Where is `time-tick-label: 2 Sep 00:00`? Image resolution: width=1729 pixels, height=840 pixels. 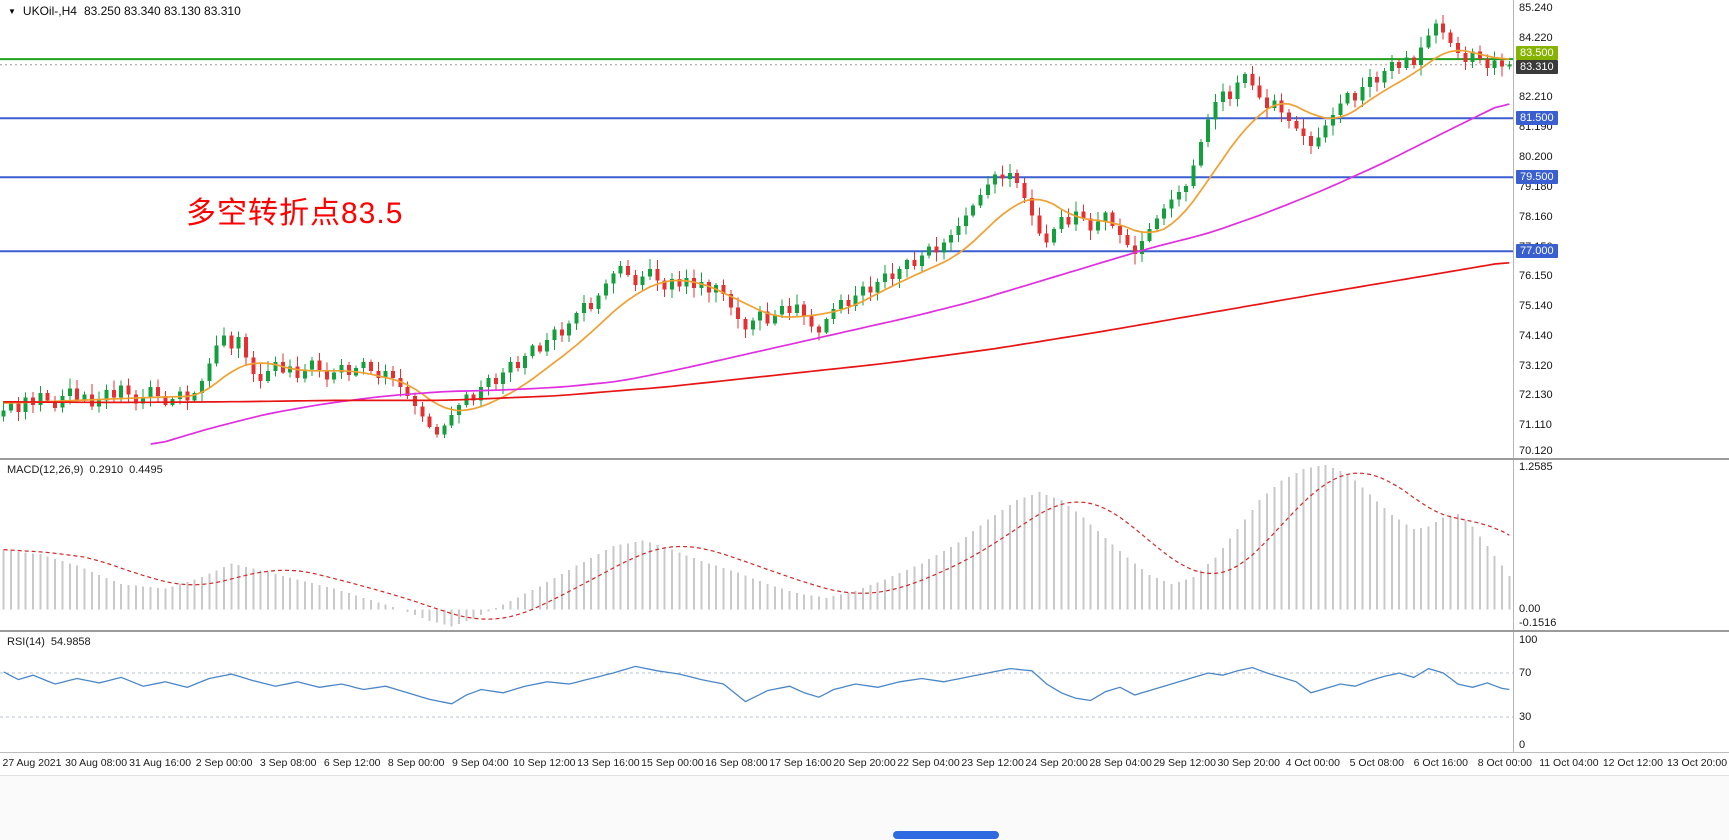 time-tick-label: 2 Sep 00:00 is located at coordinates (224, 763).